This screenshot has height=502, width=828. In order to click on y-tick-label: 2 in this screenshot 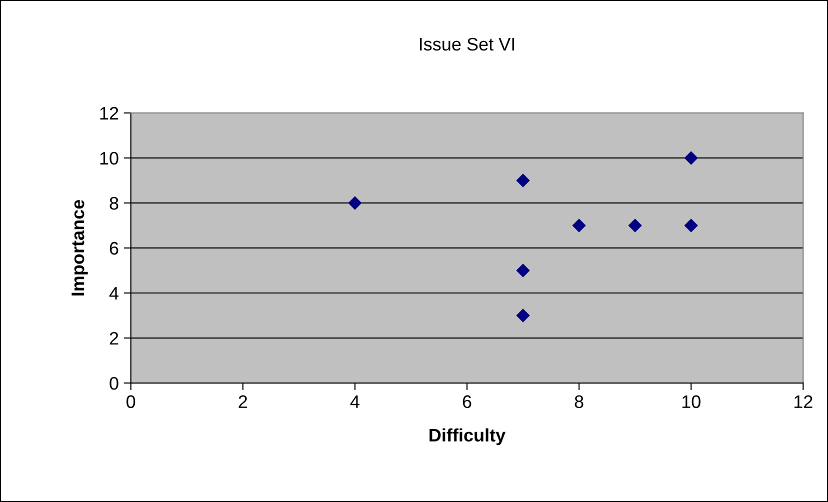, I will do `click(114, 338)`.